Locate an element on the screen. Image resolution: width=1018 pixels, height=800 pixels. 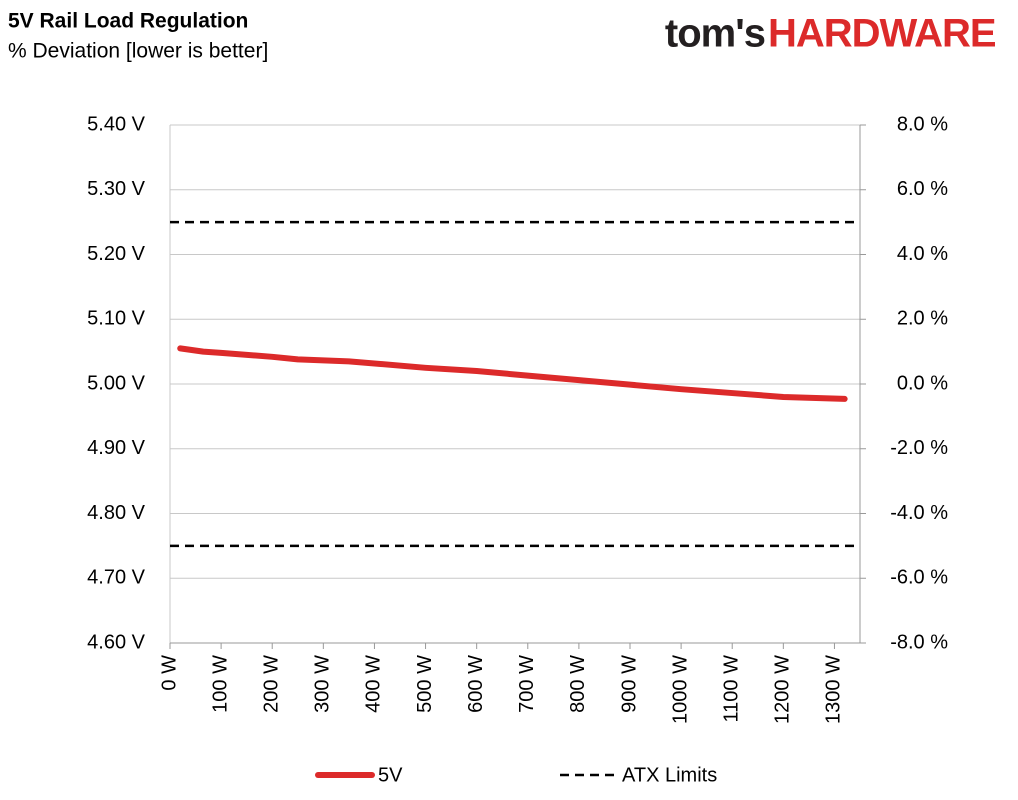
x-tick-label: 200 W is located at coordinates (272, 684).